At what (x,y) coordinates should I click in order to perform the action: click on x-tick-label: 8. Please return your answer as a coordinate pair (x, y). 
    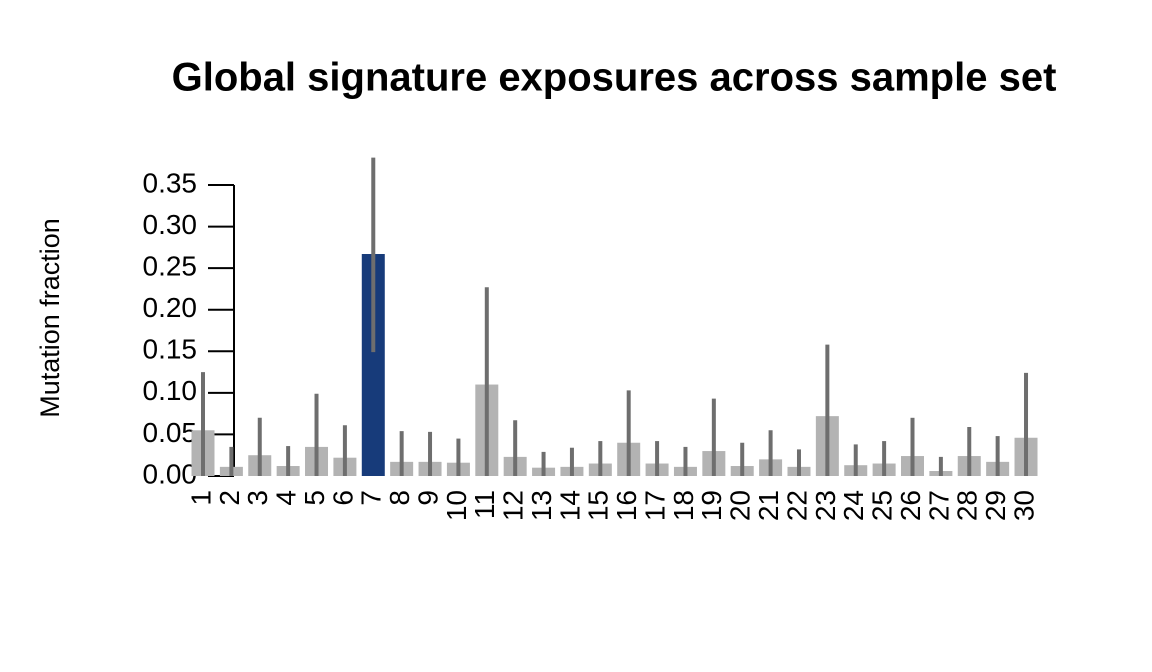
    Looking at the image, I should click on (399, 498).